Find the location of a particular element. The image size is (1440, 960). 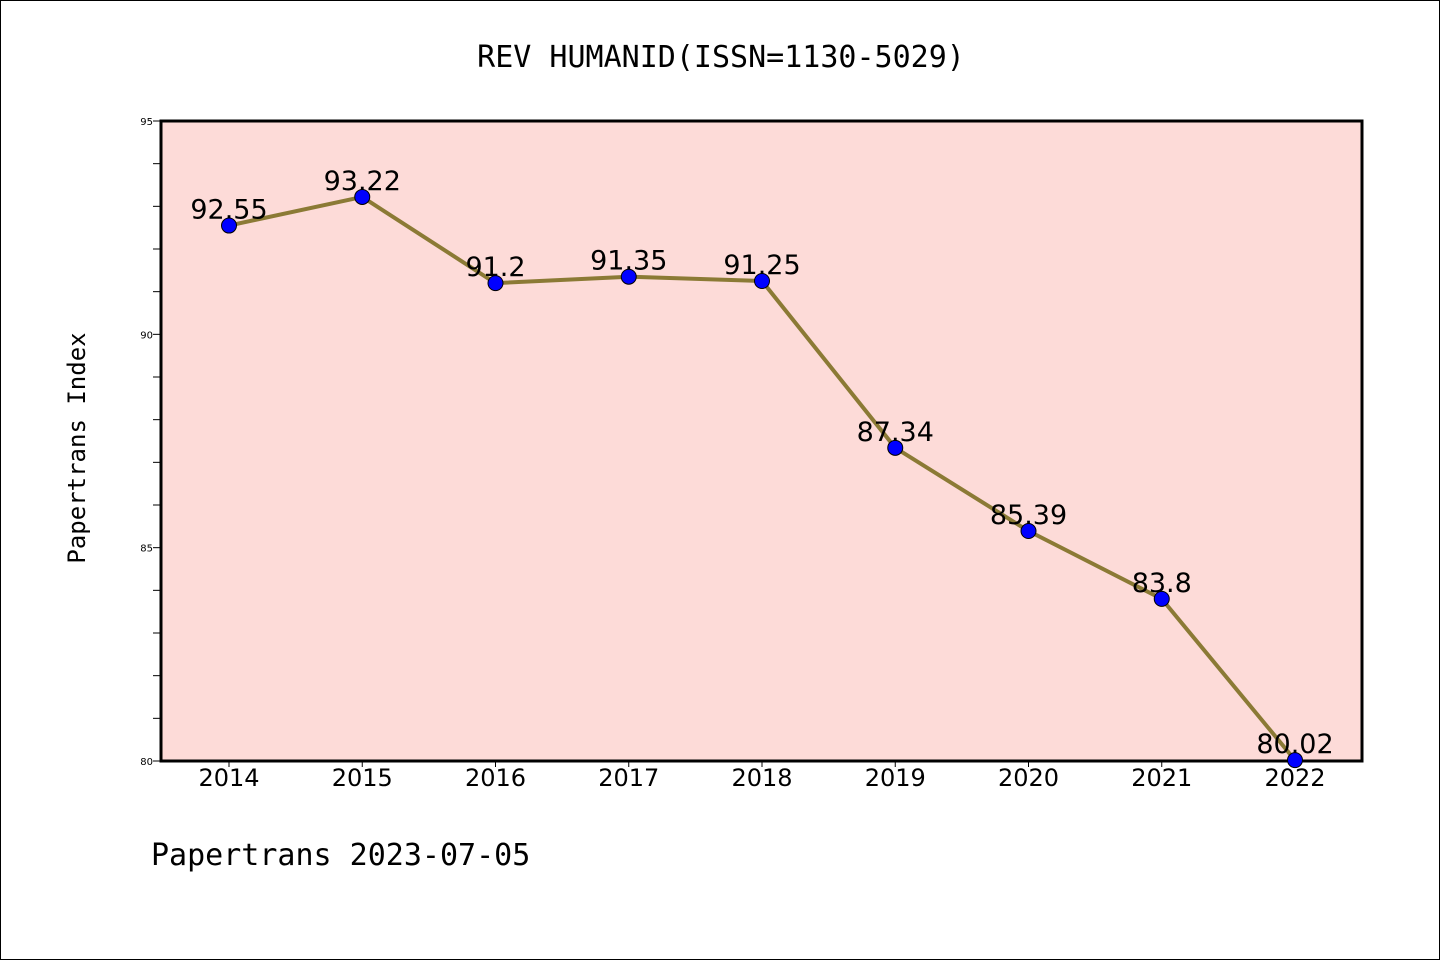

data-label: 91.35 is located at coordinates (628, 261).